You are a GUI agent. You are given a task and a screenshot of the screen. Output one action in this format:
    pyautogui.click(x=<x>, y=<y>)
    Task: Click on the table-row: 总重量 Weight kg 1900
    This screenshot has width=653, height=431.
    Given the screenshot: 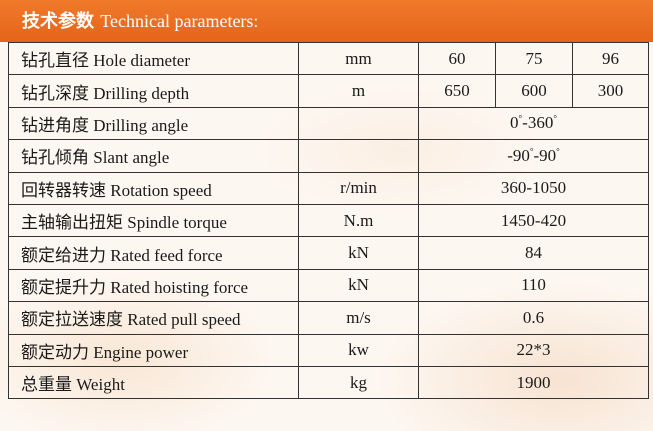 What is the action you would take?
    pyautogui.click(x=328, y=382)
    